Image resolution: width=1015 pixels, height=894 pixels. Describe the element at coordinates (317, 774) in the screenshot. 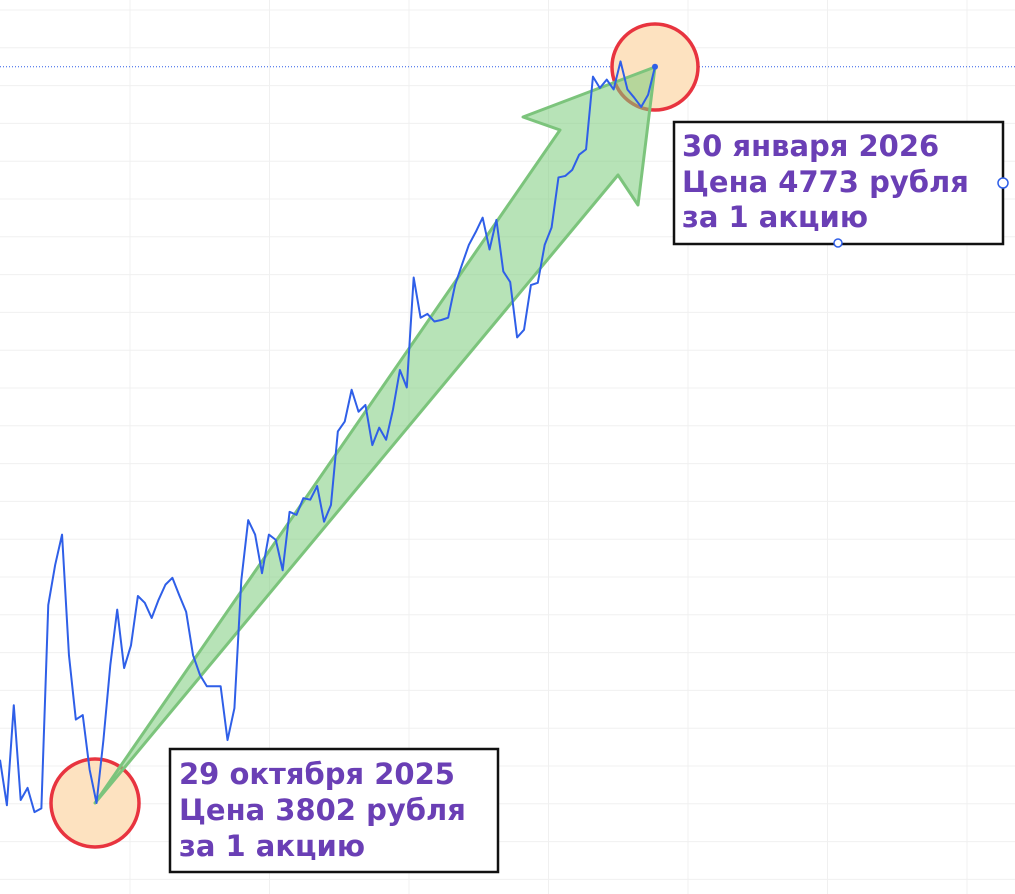

I see `annotation-text: 29 октября 2025` at that location.